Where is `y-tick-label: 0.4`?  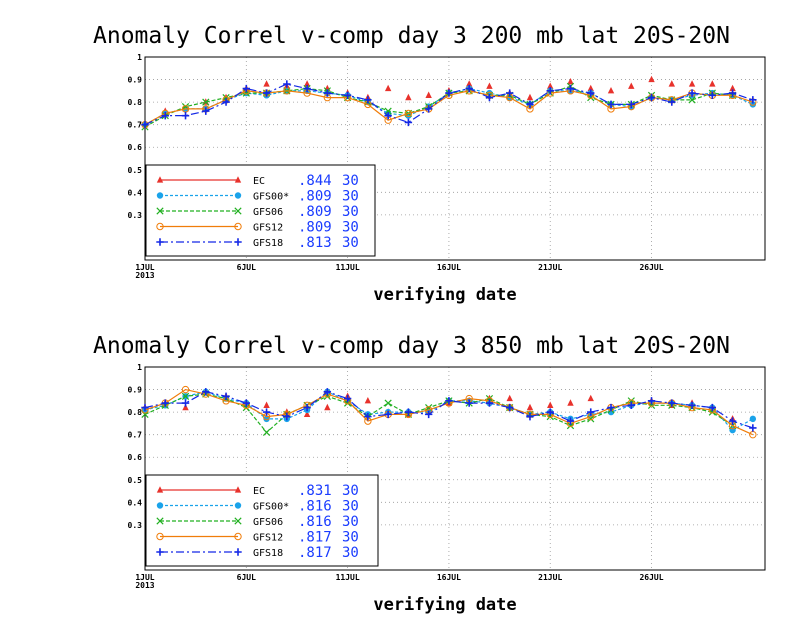 y-tick-label: 0.4 is located at coordinates (135, 192).